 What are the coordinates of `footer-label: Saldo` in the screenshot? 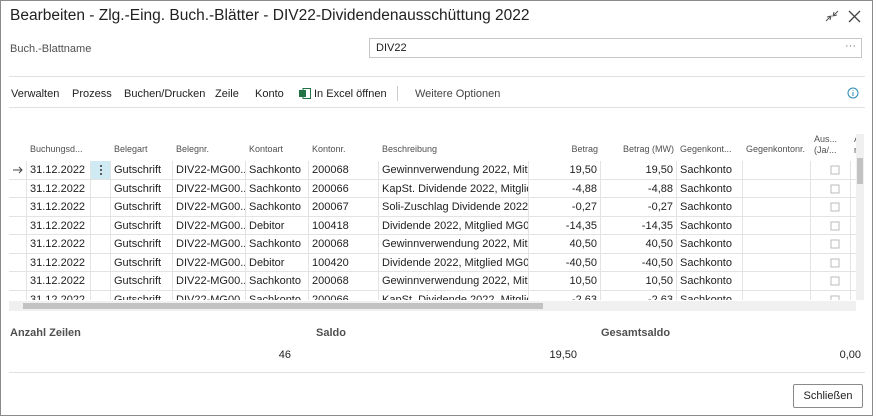 It's located at (331, 333).